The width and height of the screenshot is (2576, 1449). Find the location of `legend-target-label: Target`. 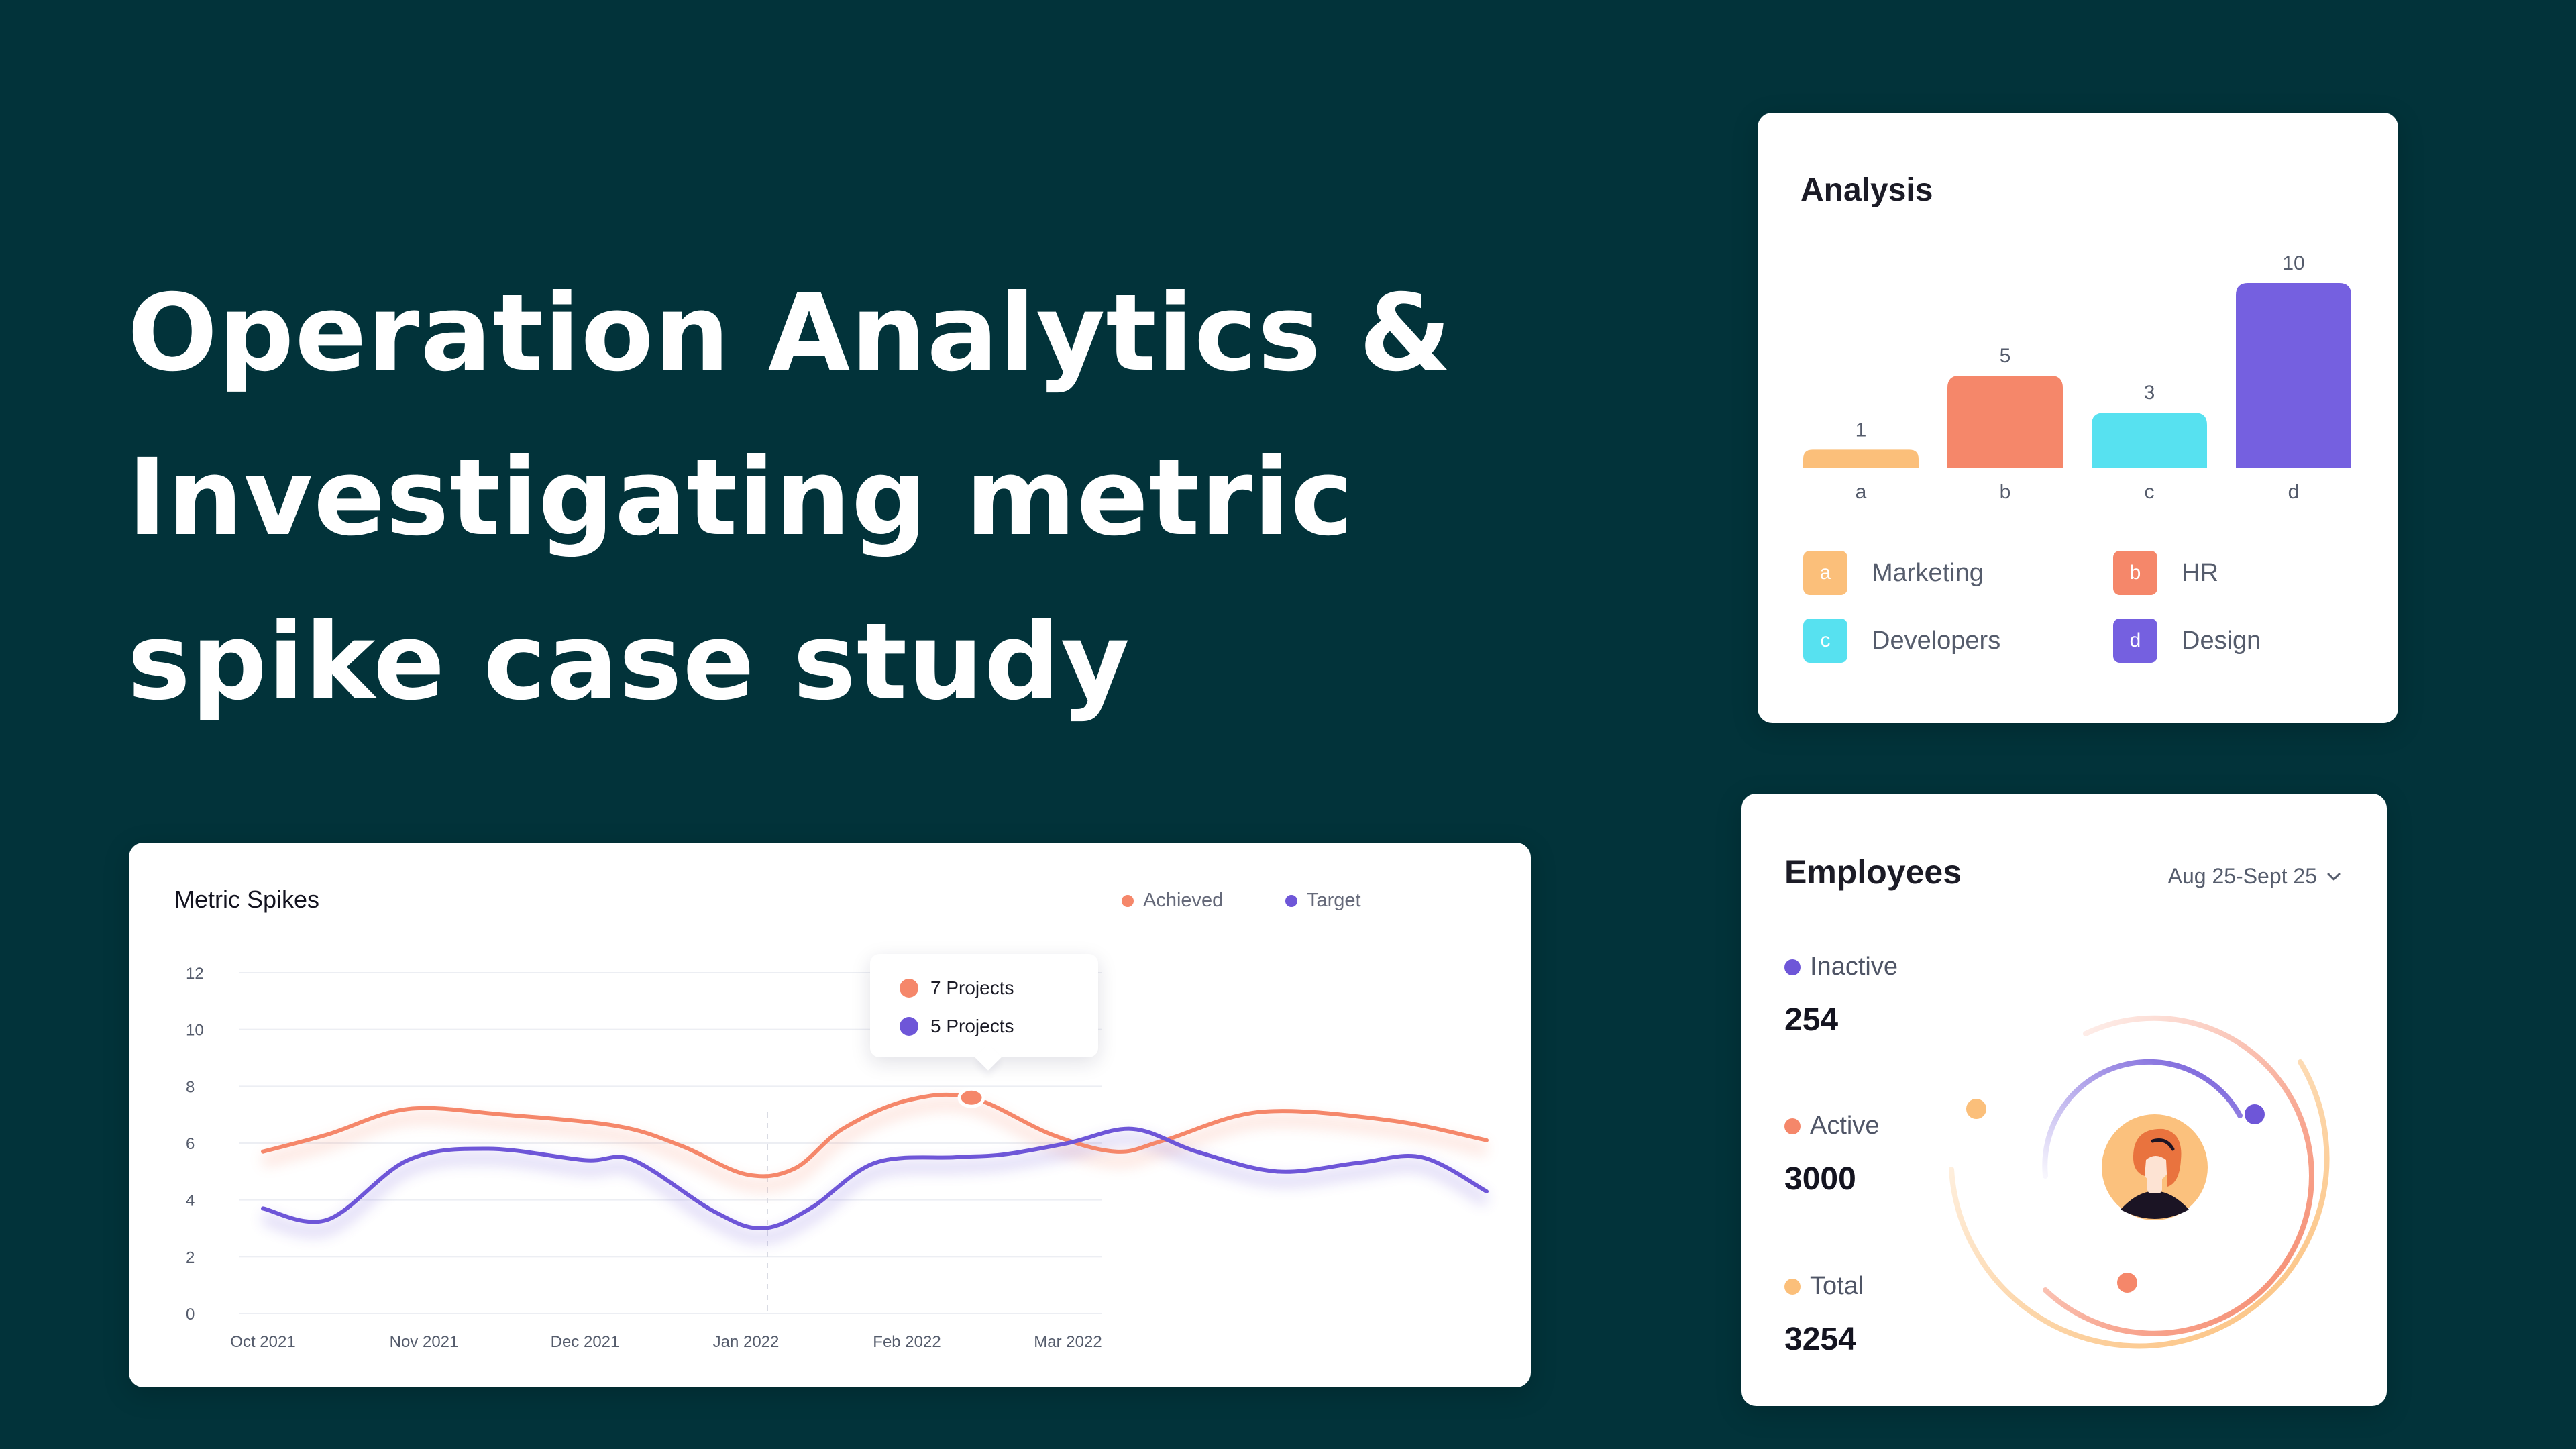

legend-target-label: Target is located at coordinates (1334, 900).